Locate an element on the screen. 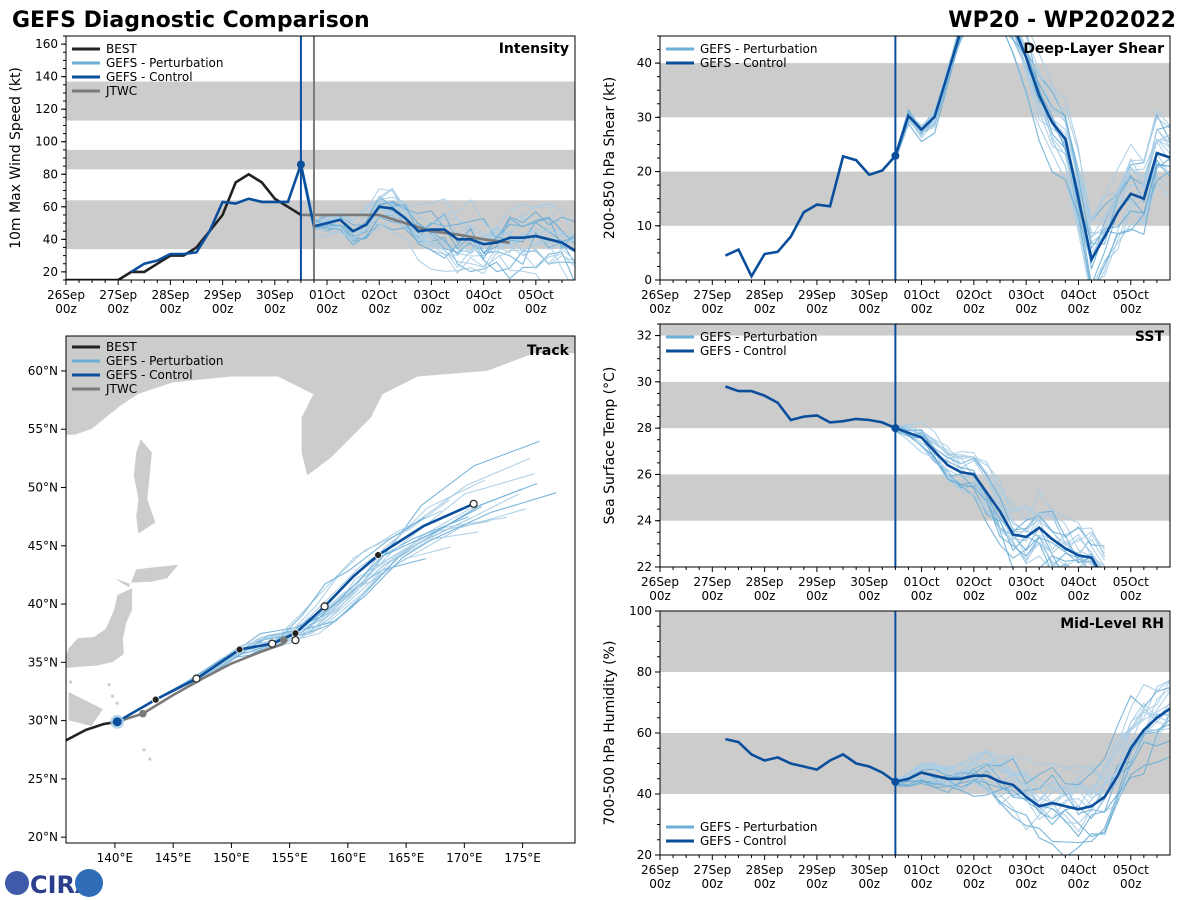  x-tick-label: 160°E is located at coordinates (348, 858).